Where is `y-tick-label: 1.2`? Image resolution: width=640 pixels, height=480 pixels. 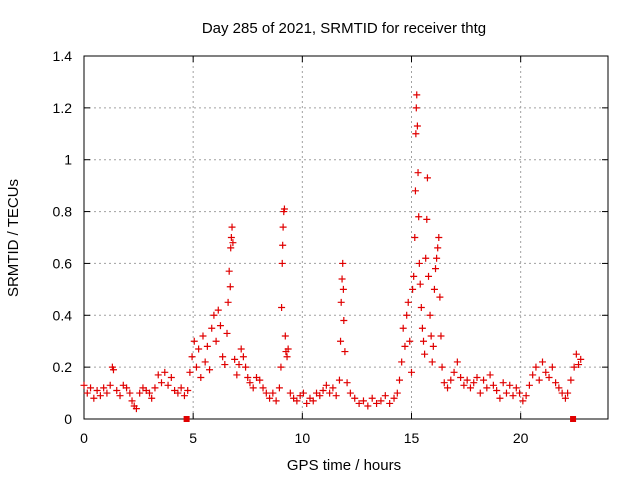 y-tick-label: 1.2 is located at coordinates (63, 108).